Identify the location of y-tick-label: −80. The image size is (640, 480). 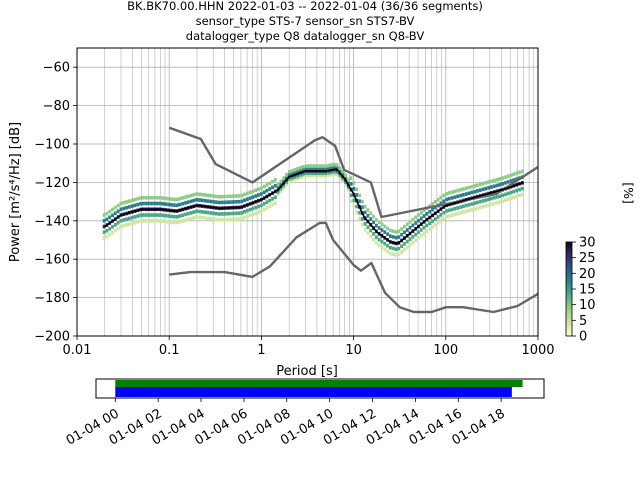
(56, 106).